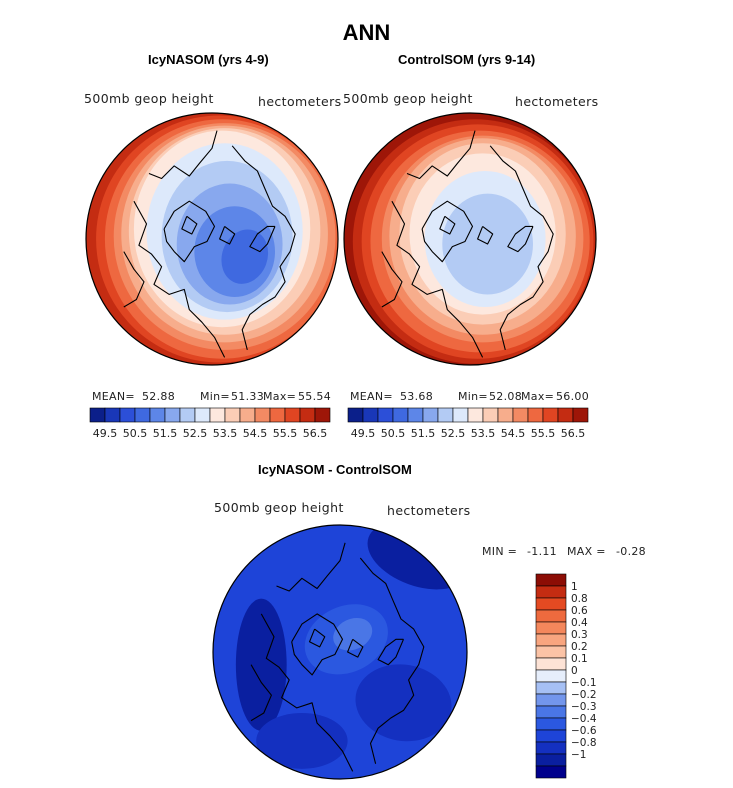 The image size is (733, 788). What do you see at coordinates (371, 396) in the screenshot?
I see `panel2-mean-label: MEAN=` at bounding box center [371, 396].